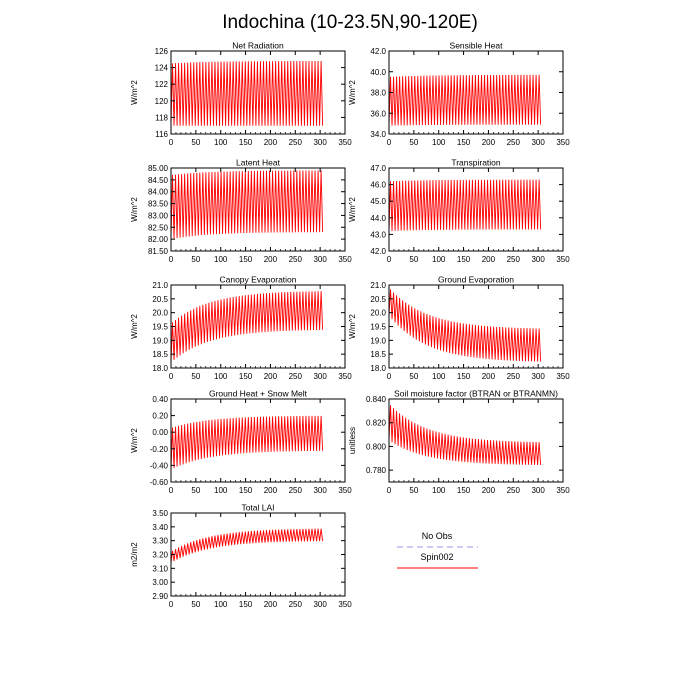 Image resolution: width=700 pixels, height=700 pixels. What do you see at coordinates (161, 134) in the screenshot?
I see `y-tick-label: 116` at bounding box center [161, 134].